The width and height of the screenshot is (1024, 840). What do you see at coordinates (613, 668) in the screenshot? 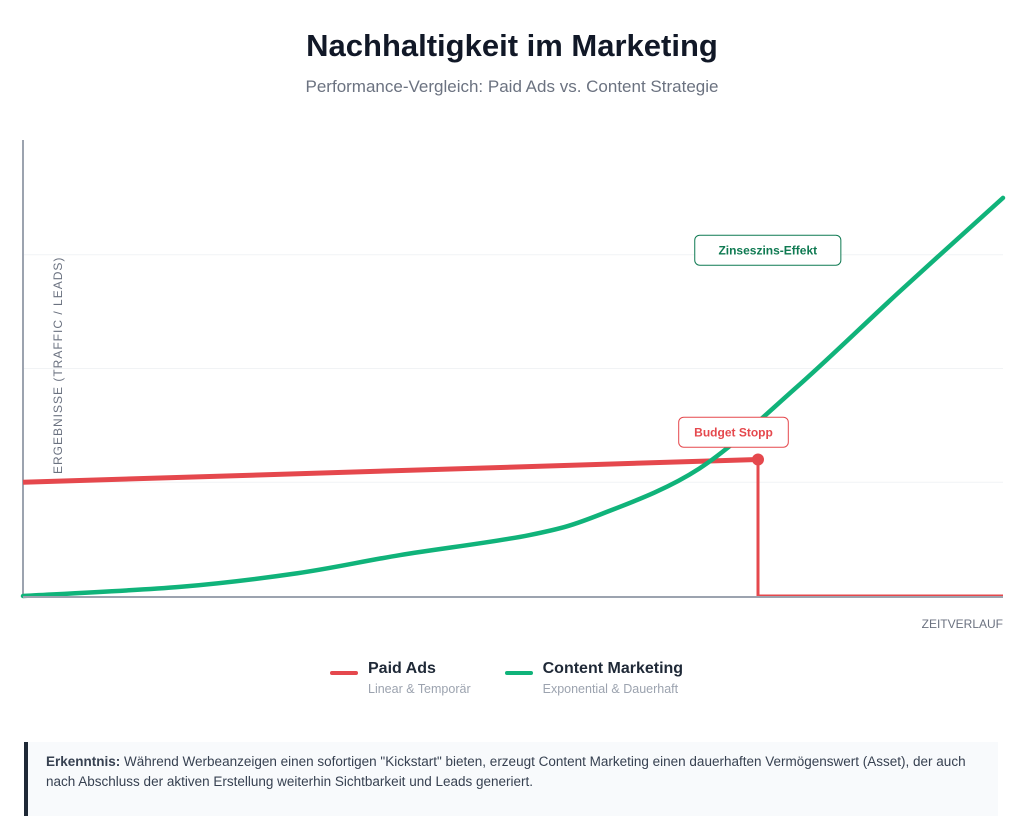
I see `legend-label: Content Marketing` at bounding box center [613, 668].